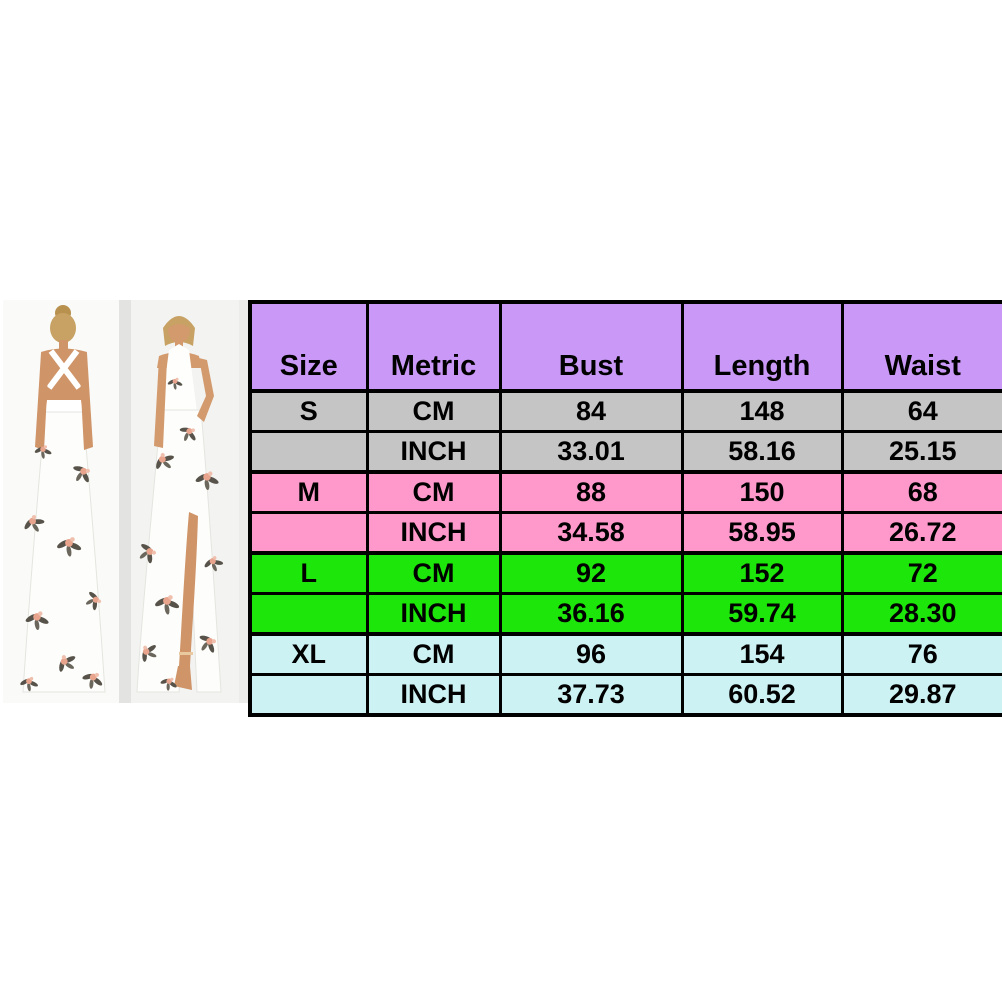 The width and height of the screenshot is (1002, 1002). What do you see at coordinates (433, 346) in the screenshot?
I see `col-header-metric: Metric` at bounding box center [433, 346].